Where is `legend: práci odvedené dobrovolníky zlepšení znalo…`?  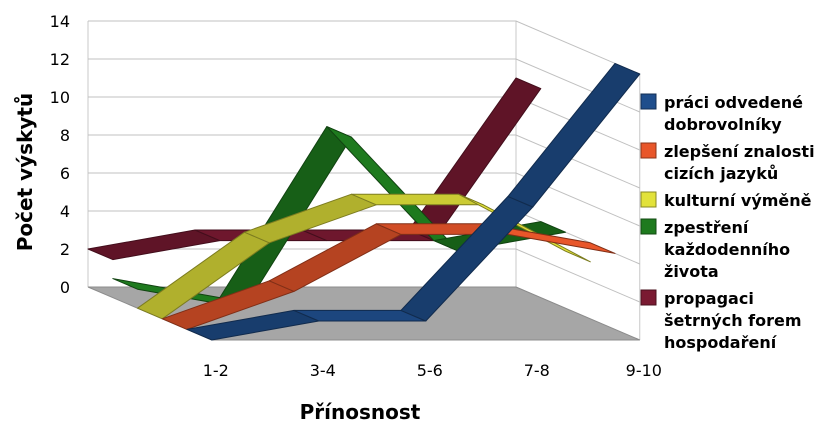
legend: práci odvedené dobrovolníky zlepšení znalo… is located at coordinates (727, 222).